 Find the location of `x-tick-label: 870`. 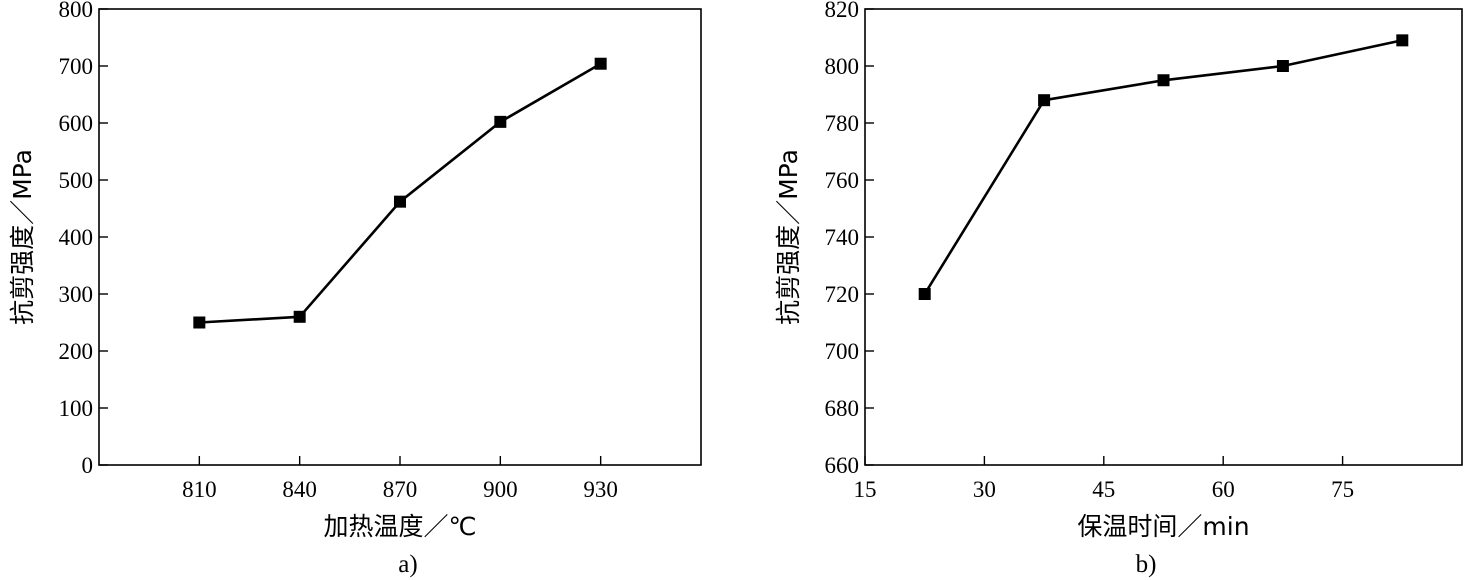

x-tick-label: 870 is located at coordinates (400, 489).